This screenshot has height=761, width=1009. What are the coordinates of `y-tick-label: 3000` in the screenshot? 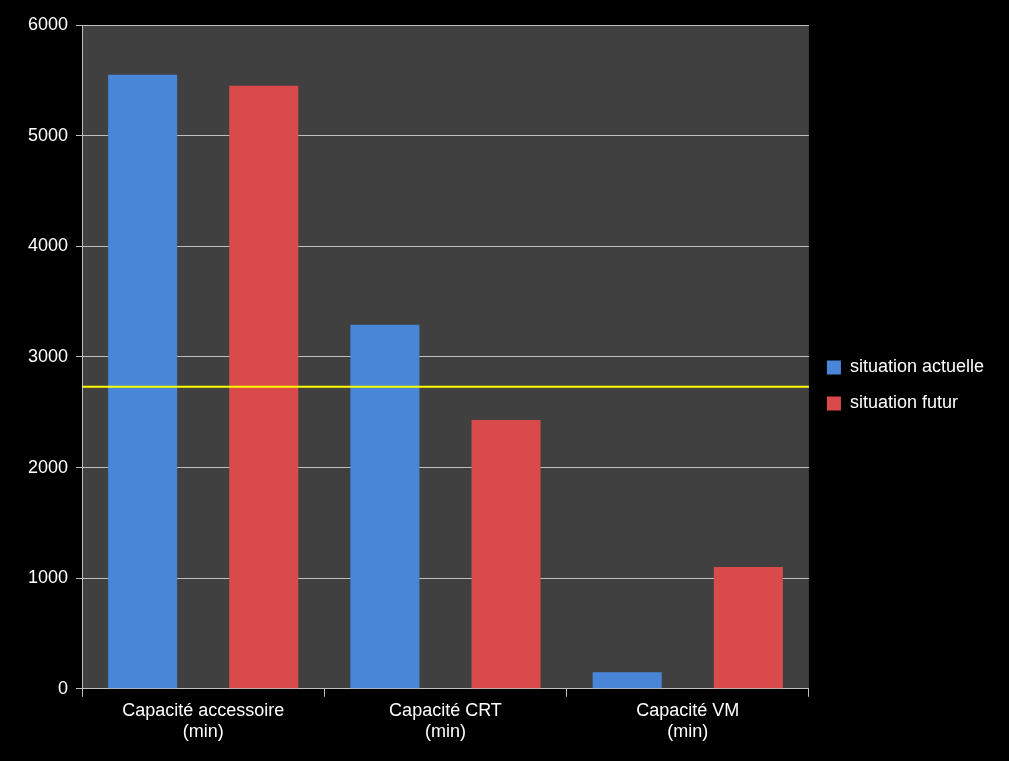 It's located at (48, 355).